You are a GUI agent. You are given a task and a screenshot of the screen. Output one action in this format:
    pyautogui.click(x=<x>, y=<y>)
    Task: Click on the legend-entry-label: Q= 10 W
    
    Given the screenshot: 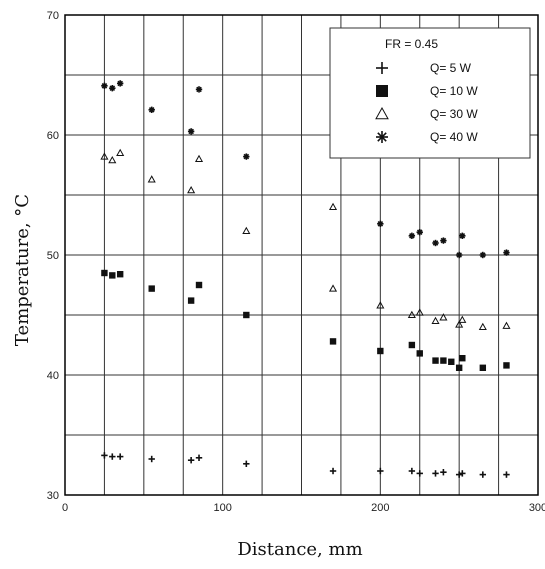 What is the action you would take?
    pyautogui.click(x=454, y=91)
    